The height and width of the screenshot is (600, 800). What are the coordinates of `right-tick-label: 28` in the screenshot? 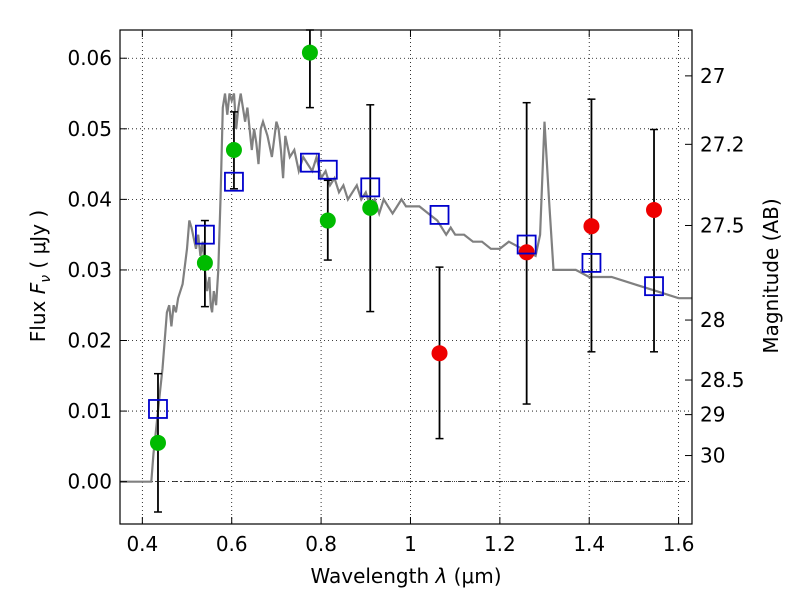 It's located at (712, 320).